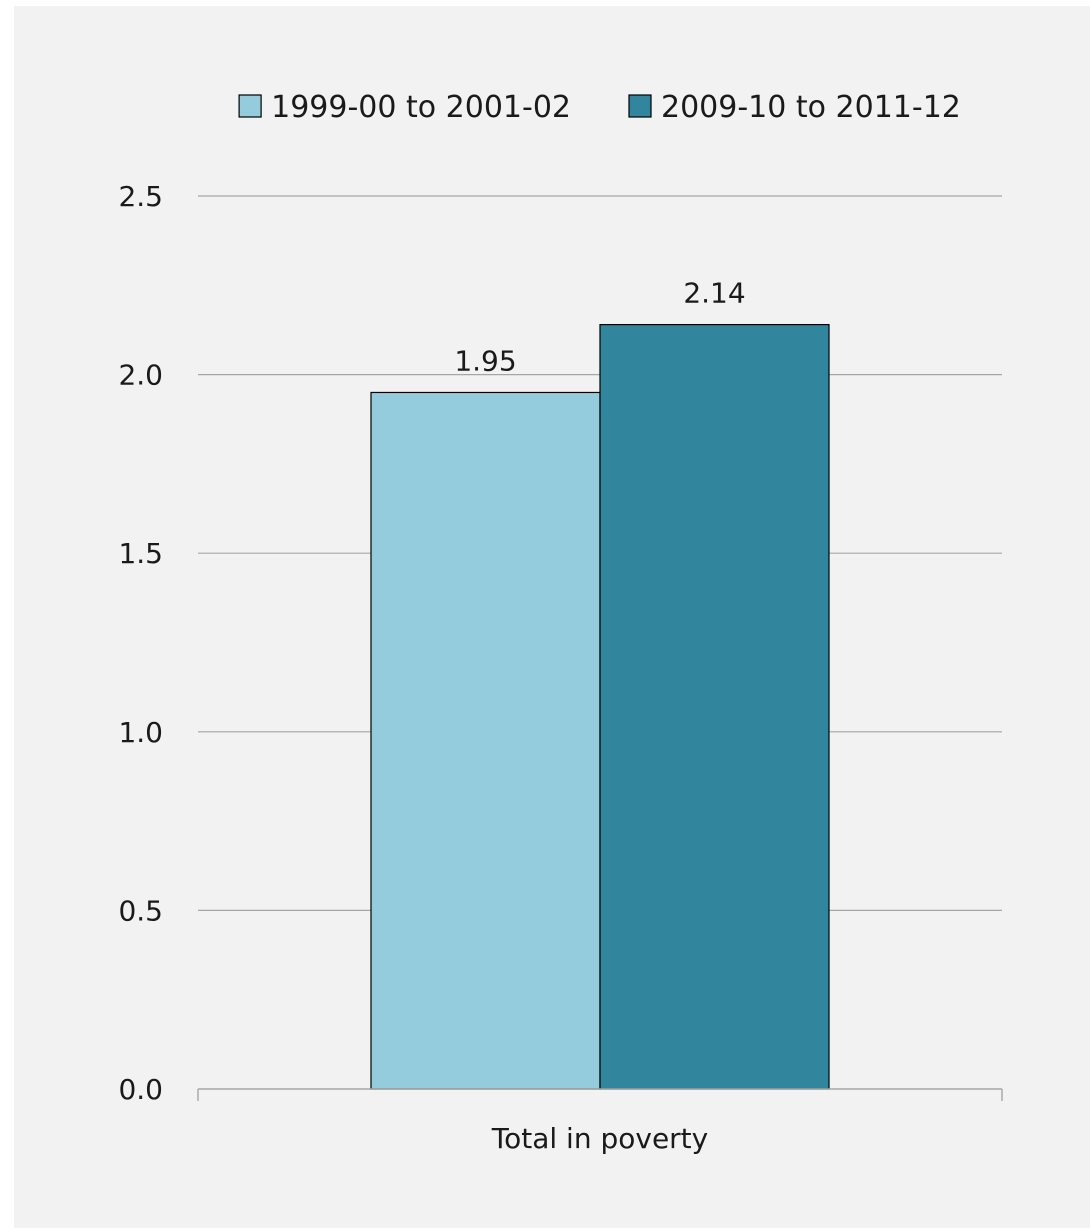  I want to click on legend: 1999-00 to 2001-02 2009-10 to 2011-12, so click(599, 107).